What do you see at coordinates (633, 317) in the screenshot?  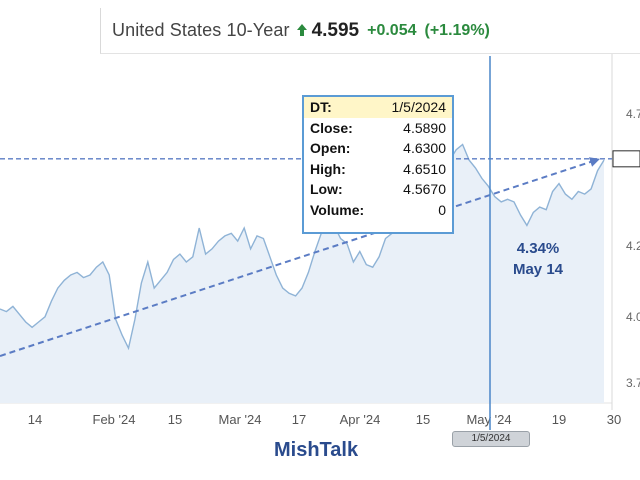 I see `y-tick-label: 4.0` at bounding box center [633, 317].